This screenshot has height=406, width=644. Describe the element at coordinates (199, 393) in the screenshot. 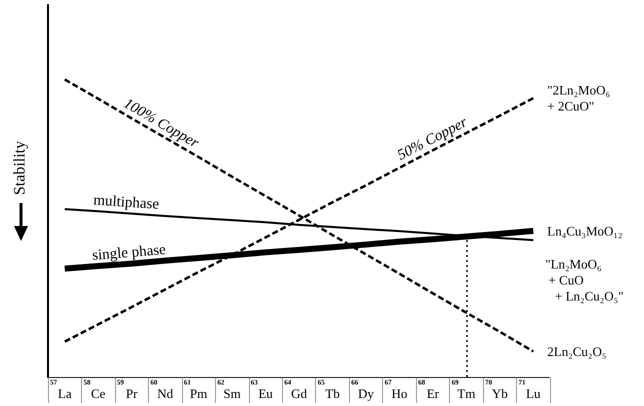

I see `x-tick-label: Pm` at that location.